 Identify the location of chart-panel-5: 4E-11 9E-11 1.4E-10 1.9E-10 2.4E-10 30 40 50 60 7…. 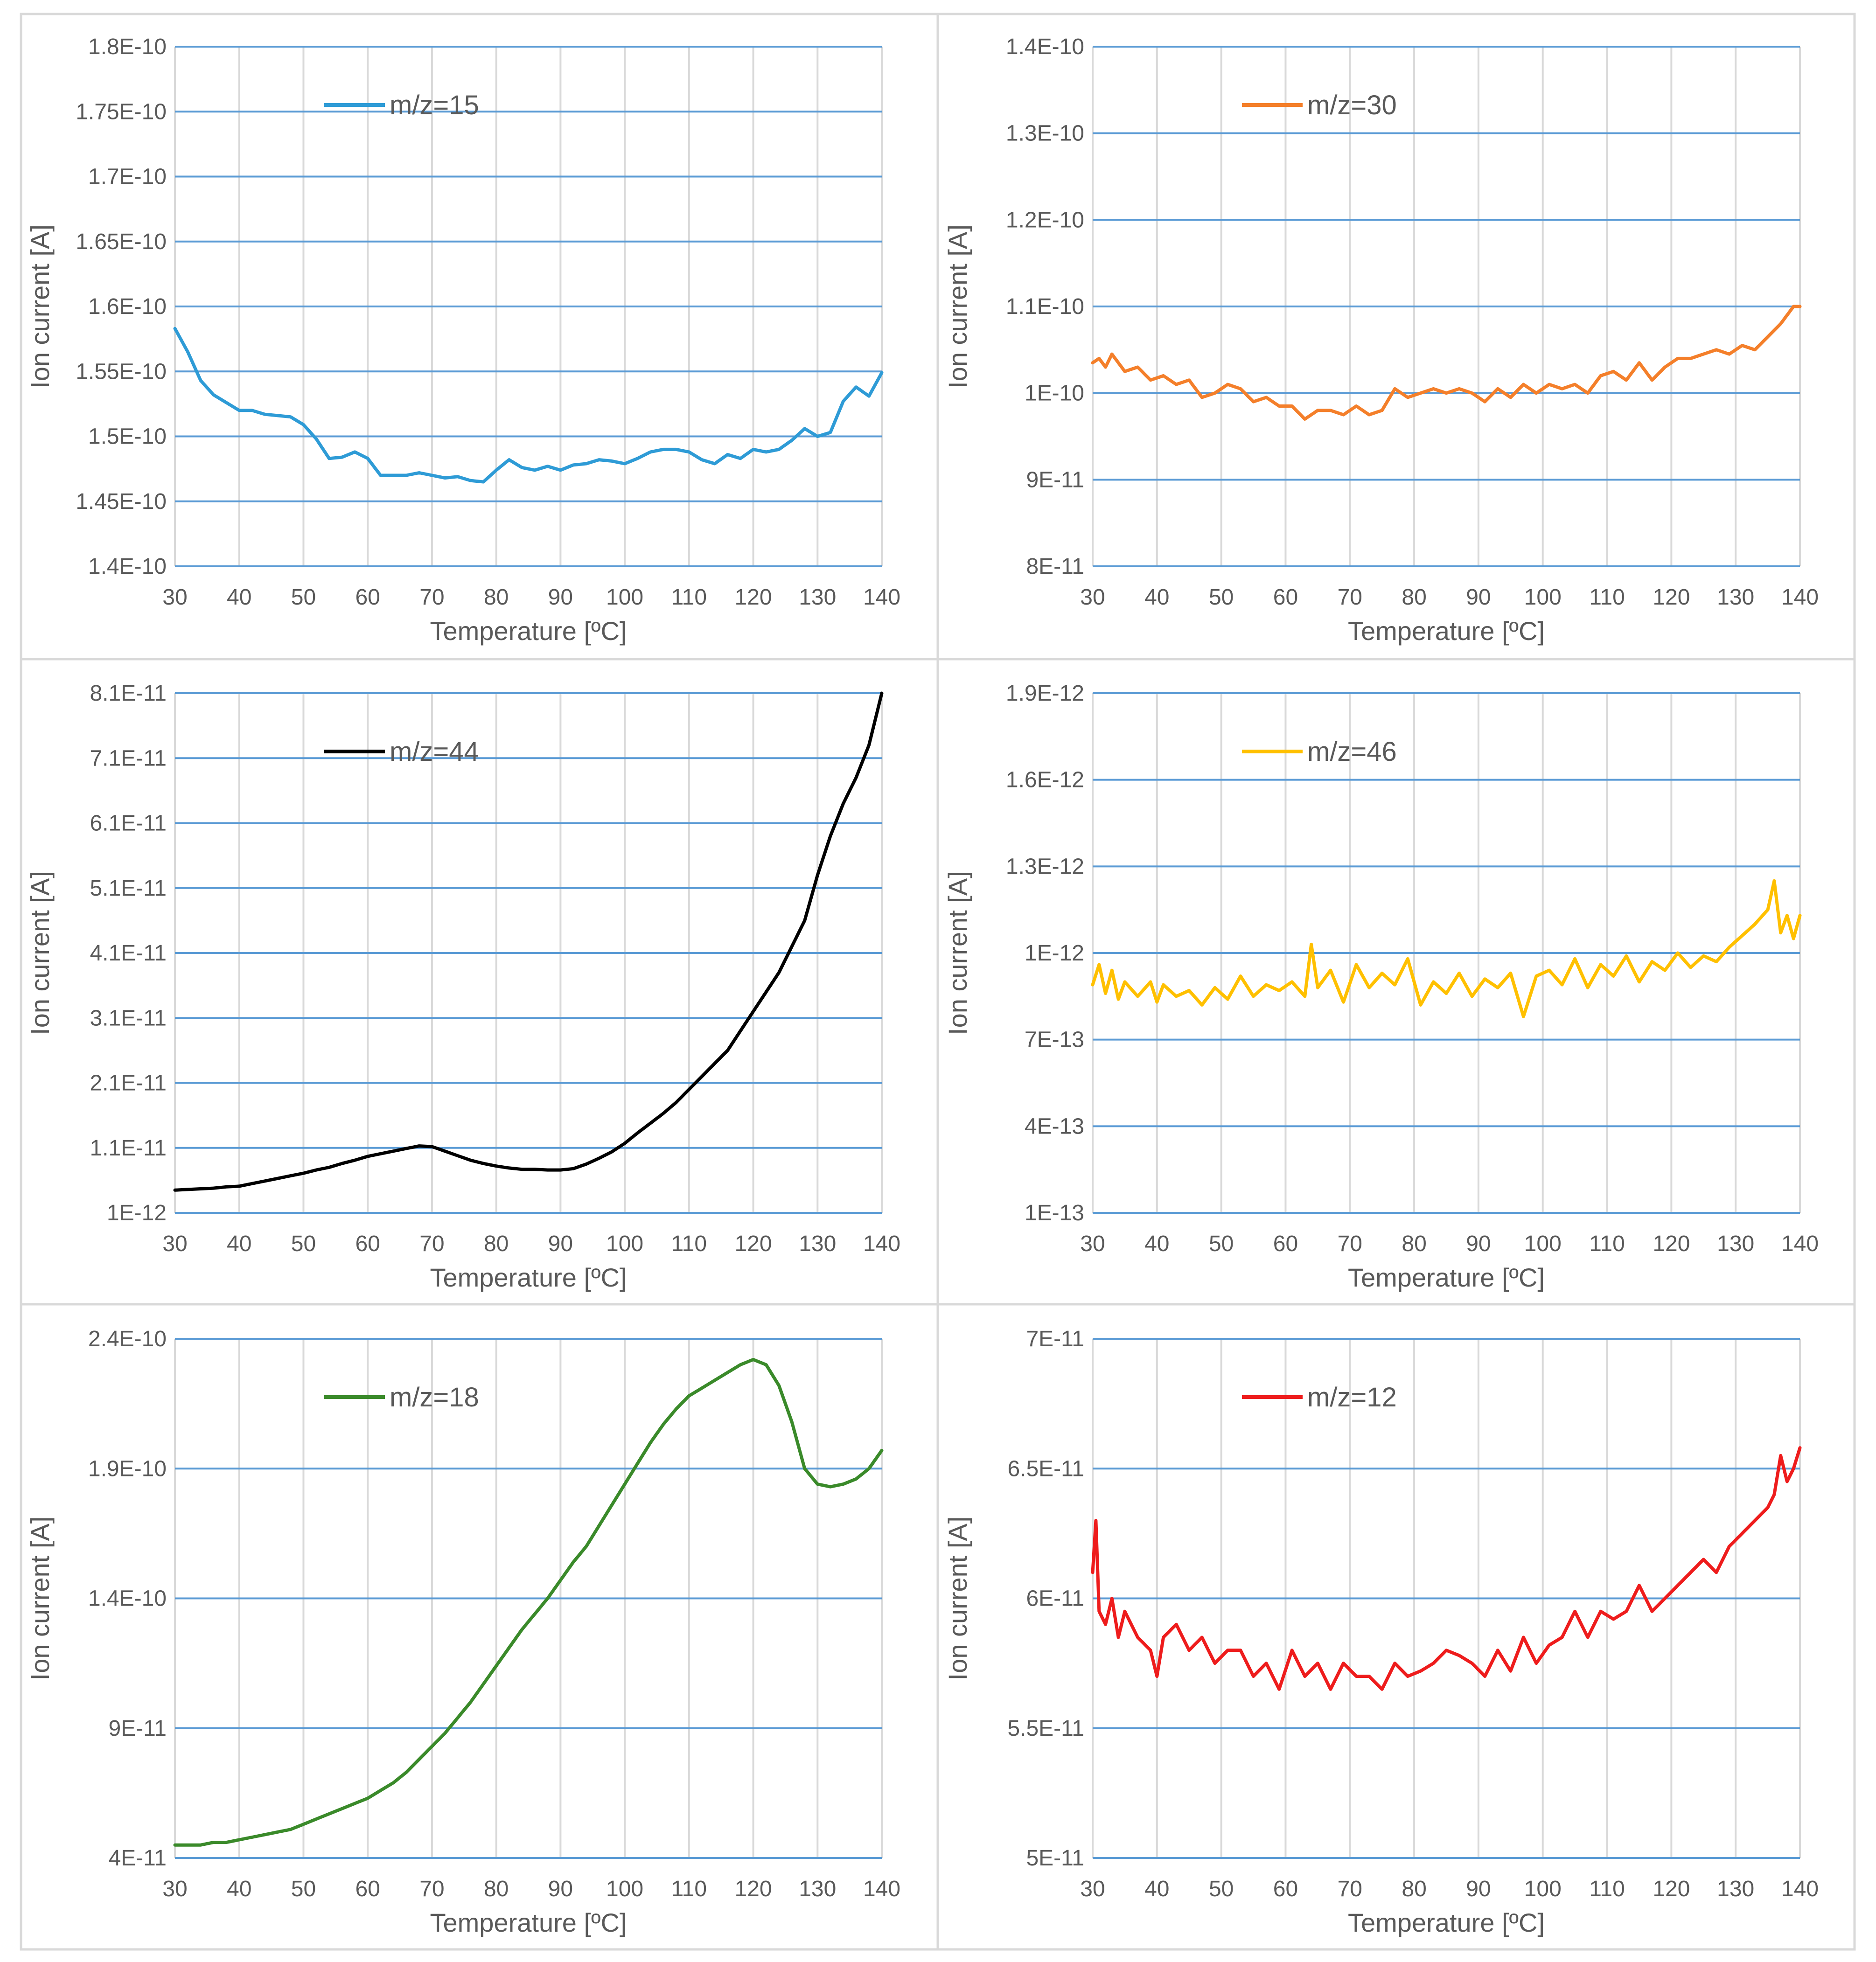
(463, 1632).